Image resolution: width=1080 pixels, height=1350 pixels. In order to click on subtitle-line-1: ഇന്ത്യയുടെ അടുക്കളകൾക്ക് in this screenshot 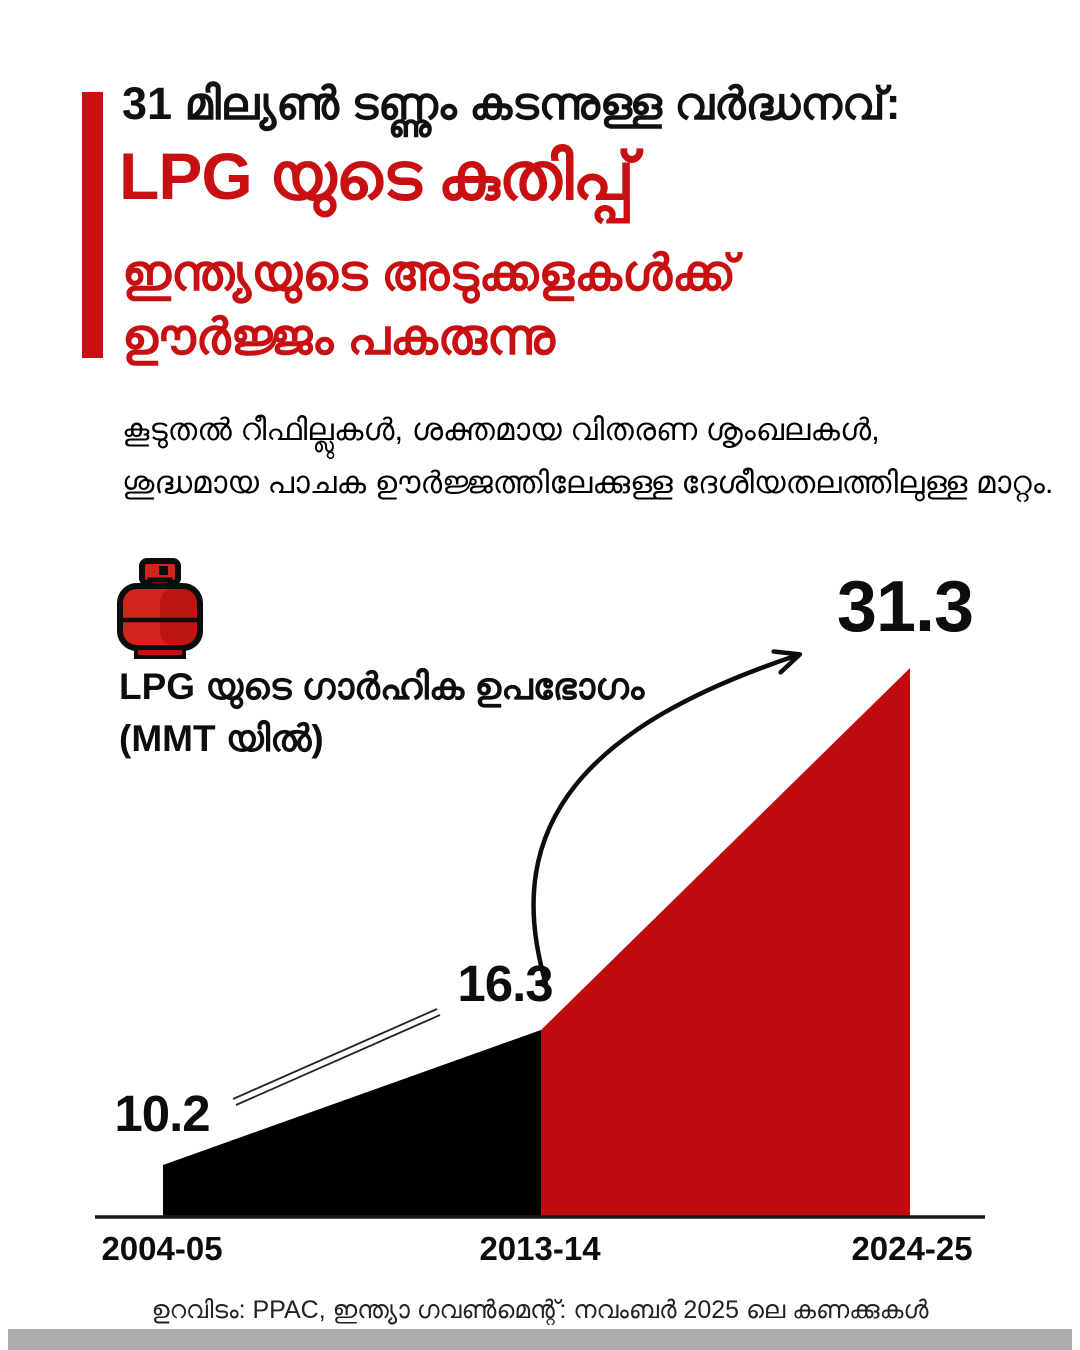, I will do `click(429, 273)`.